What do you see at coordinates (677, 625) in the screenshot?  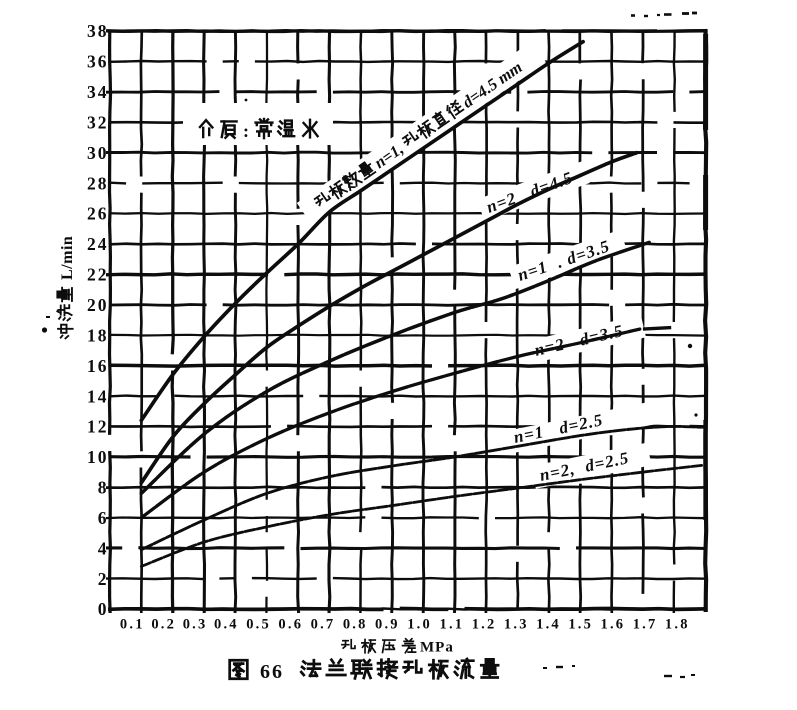 I see `svg-text: 1.8` at bounding box center [677, 625].